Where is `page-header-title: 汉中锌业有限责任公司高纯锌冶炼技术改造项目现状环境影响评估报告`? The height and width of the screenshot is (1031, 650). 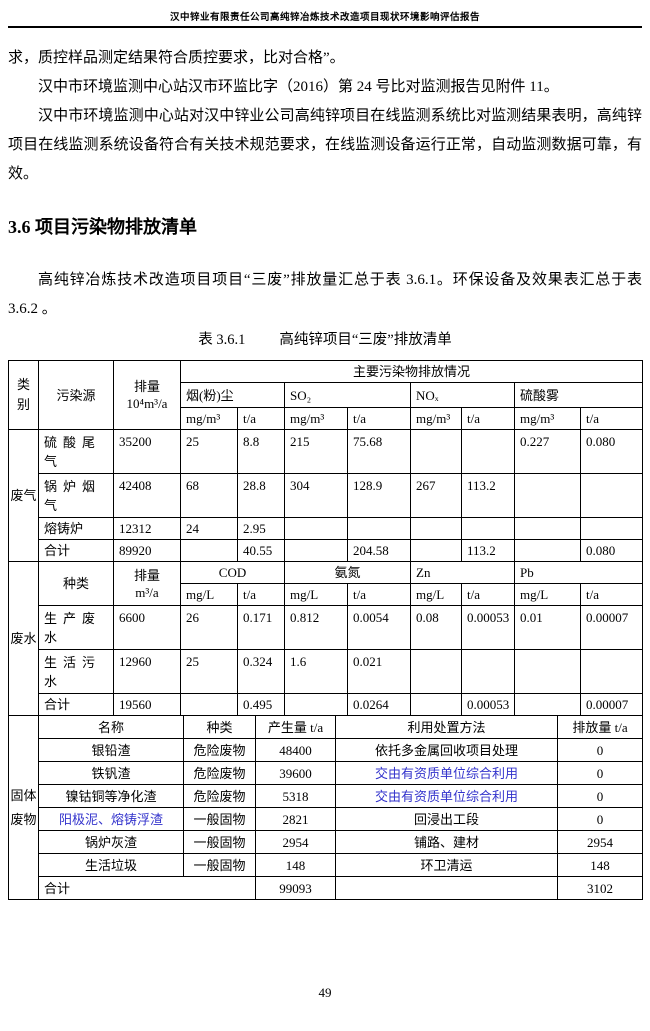 page-header-title: 汉中锌业有限责任公司高纯锌冶炼技术改造项目现状环境影响评估报告 is located at coordinates (324, 18).